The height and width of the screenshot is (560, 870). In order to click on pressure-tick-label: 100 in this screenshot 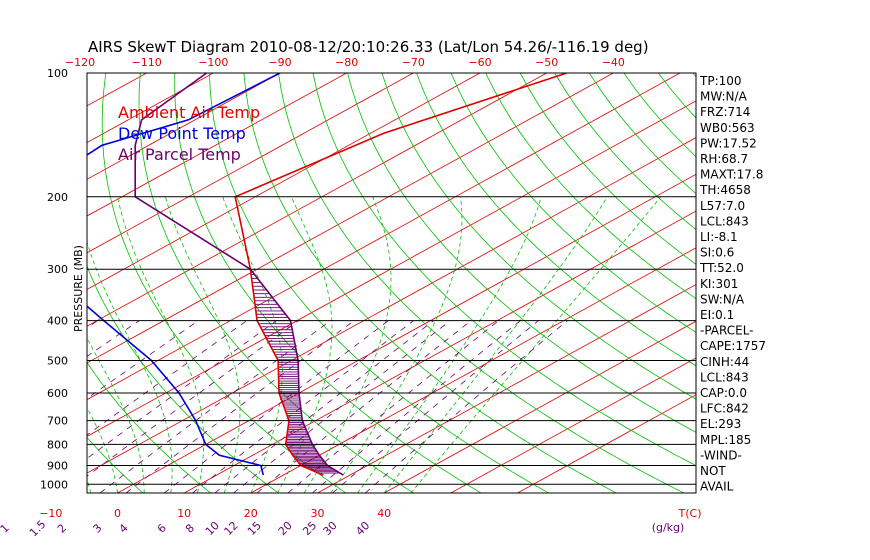, I will do `click(57, 73)`.